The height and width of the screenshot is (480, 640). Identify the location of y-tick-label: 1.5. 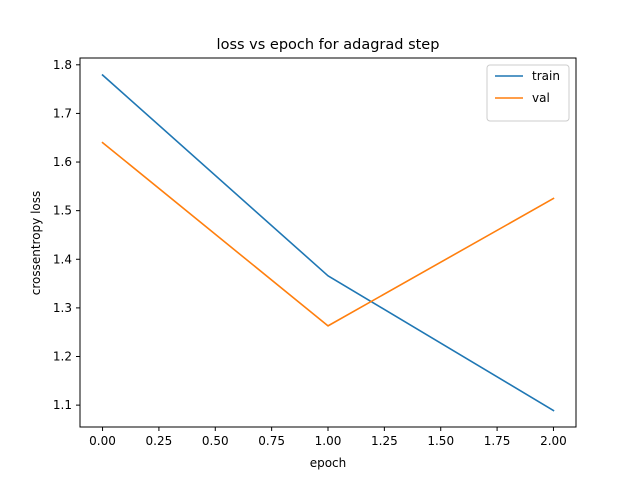
(62, 211).